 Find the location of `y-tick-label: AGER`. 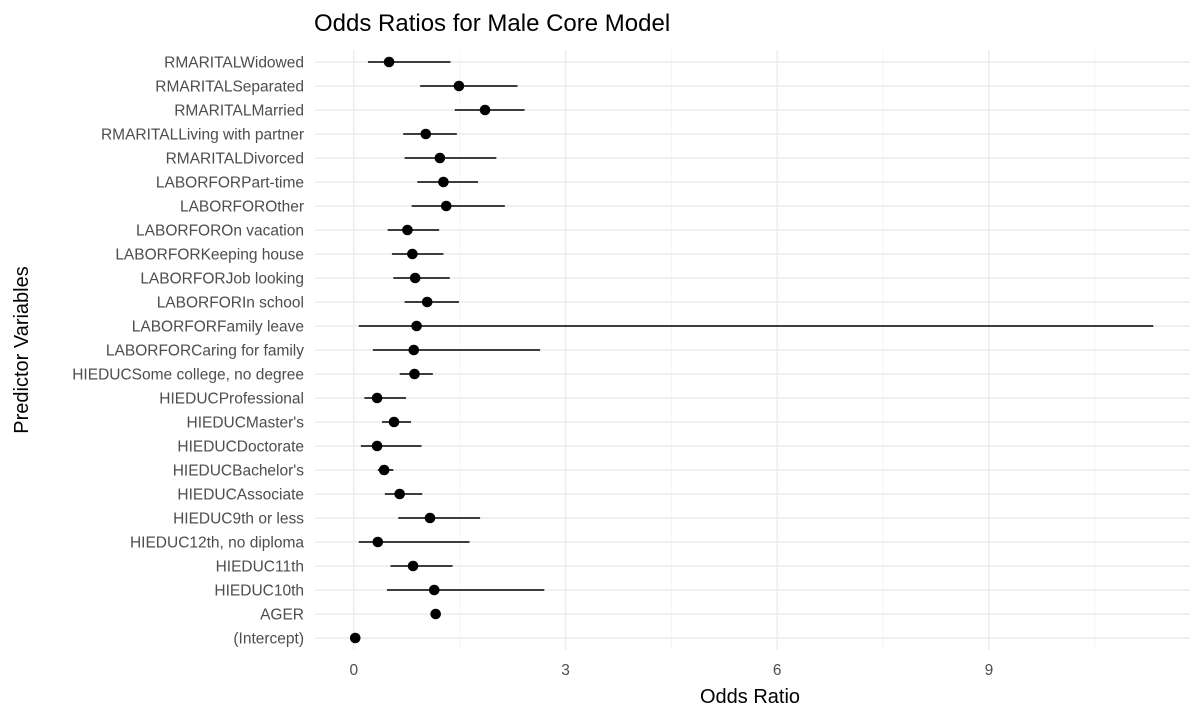

y-tick-label: AGER is located at coordinates (282, 615).